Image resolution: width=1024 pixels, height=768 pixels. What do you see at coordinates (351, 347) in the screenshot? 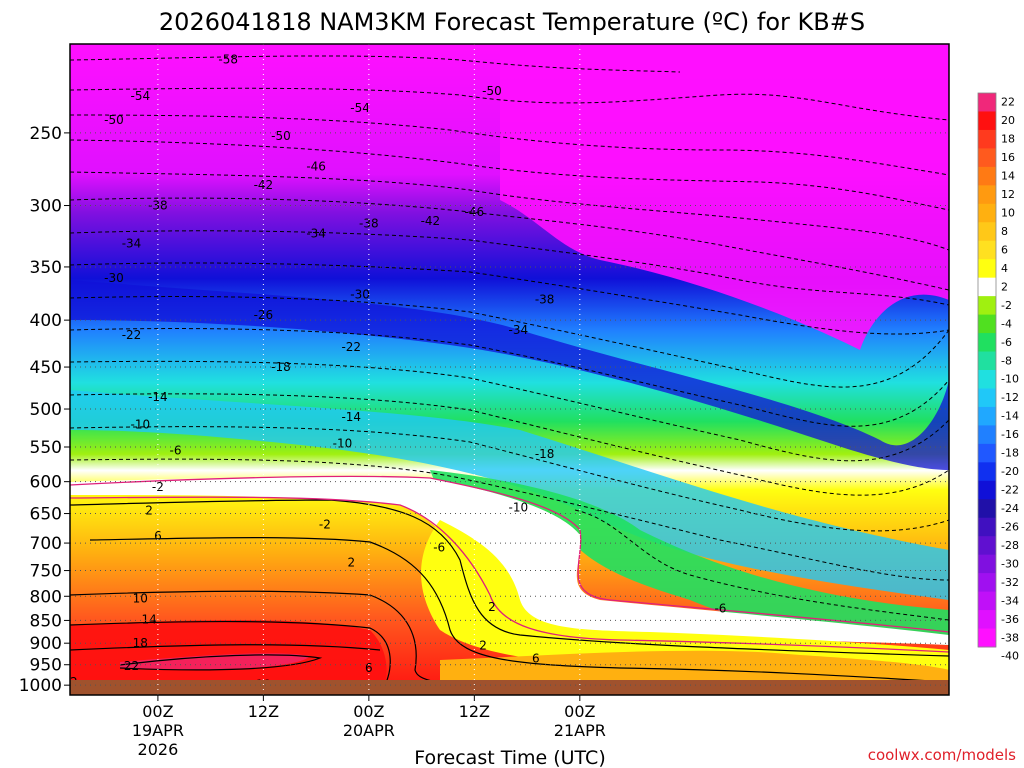
I see `contour-label: -22` at bounding box center [351, 347].